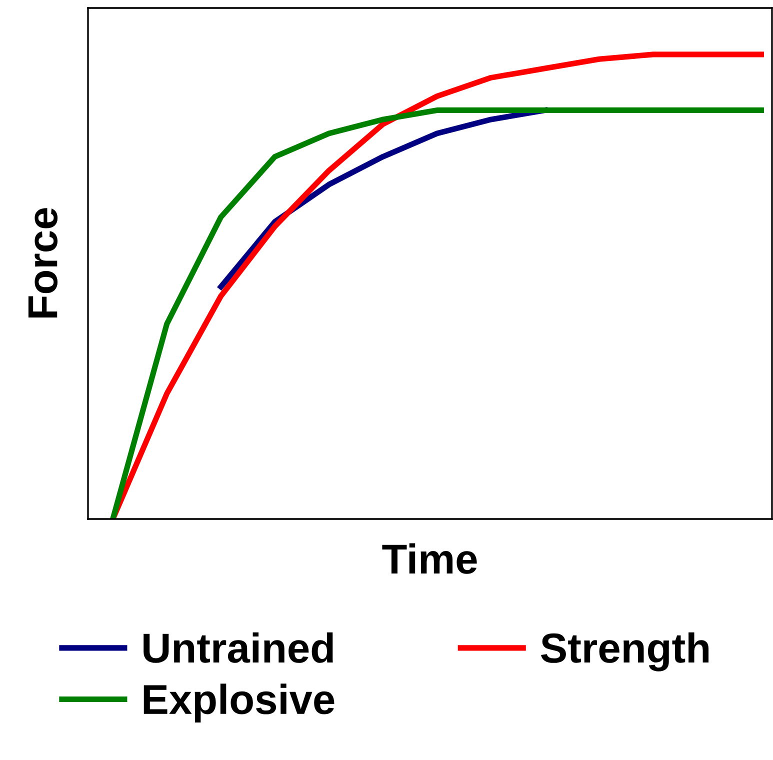  What do you see at coordinates (238, 647) in the screenshot?
I see `legend-label: Untrained` at bounding box center [238, 647].